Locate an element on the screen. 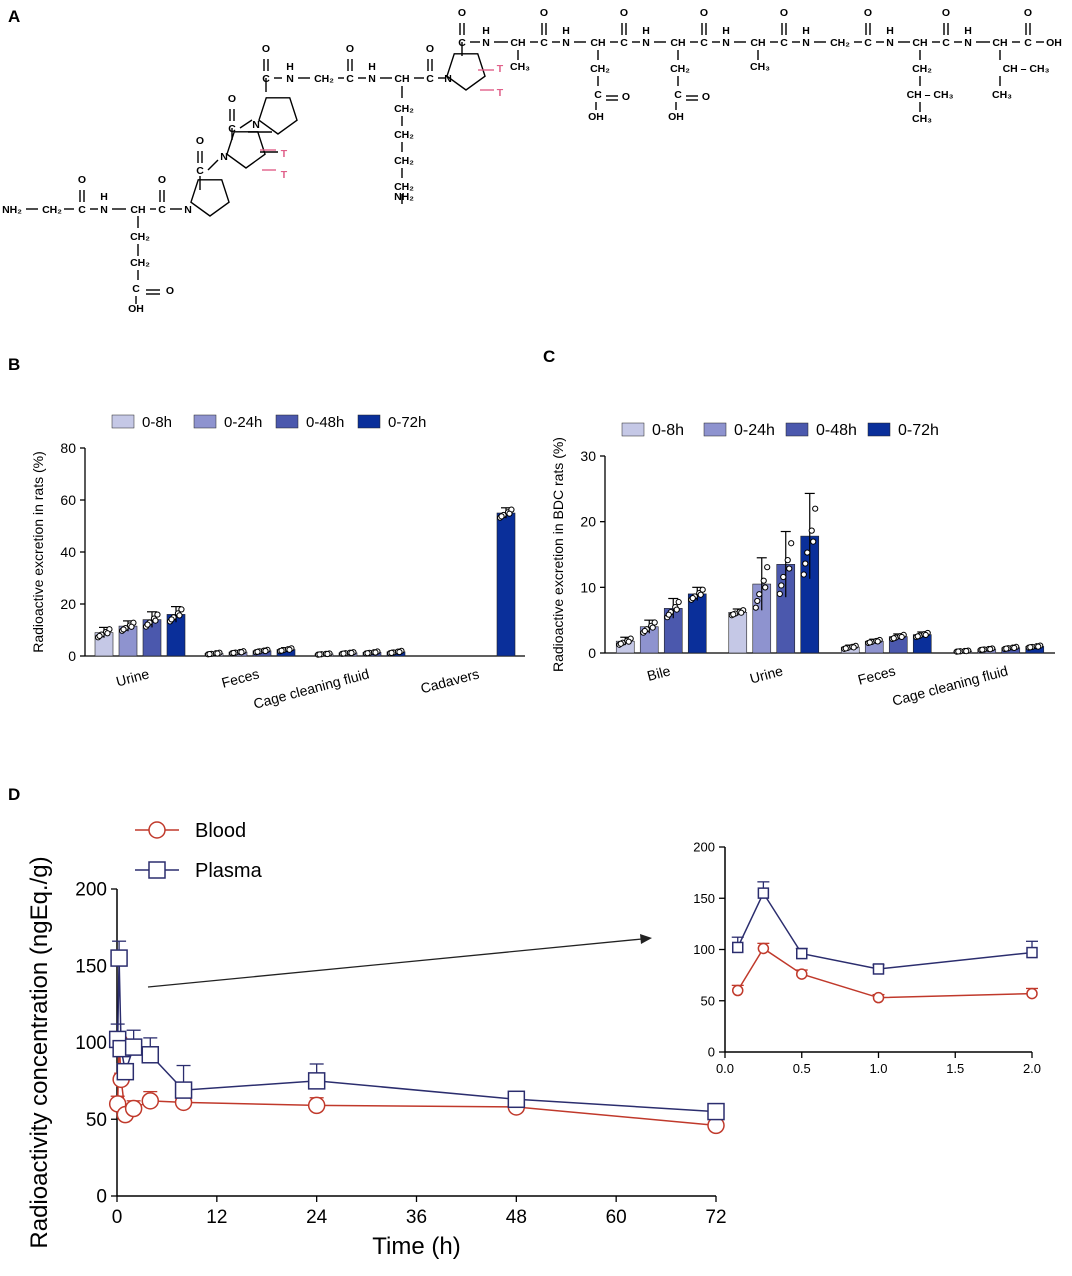 This screenshot has width=1072, height=1276. legend-label: Plasma is located at coordinates (229, 871).